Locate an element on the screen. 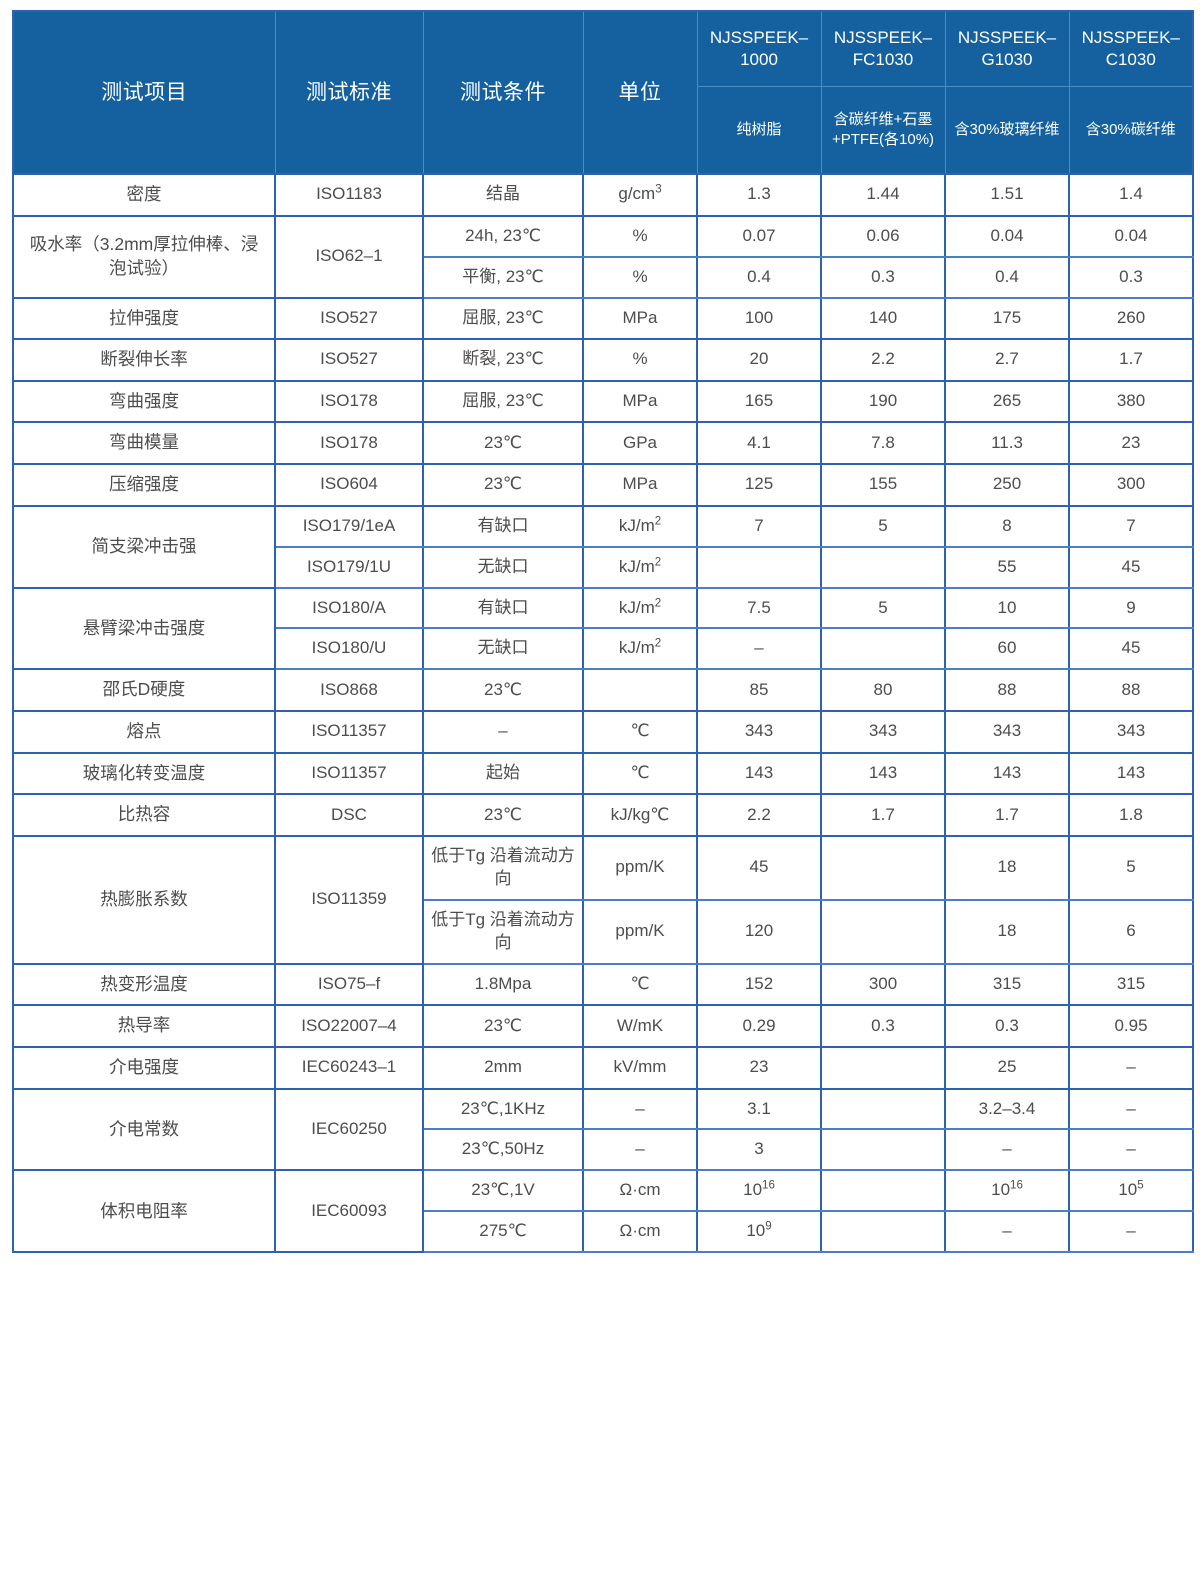  cell-value-product-4: 1.7 is located at coordinates (1131, 360).